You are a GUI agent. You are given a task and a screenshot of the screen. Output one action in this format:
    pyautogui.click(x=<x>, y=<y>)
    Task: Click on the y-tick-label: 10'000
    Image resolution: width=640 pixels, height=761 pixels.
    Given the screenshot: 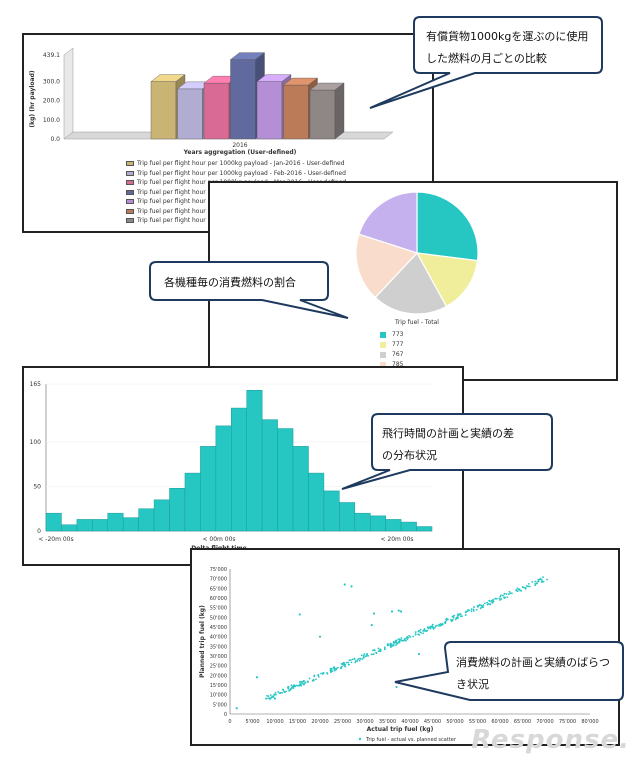 What is the action you would take?
    pyautogui.click(x=218, y=696)
    